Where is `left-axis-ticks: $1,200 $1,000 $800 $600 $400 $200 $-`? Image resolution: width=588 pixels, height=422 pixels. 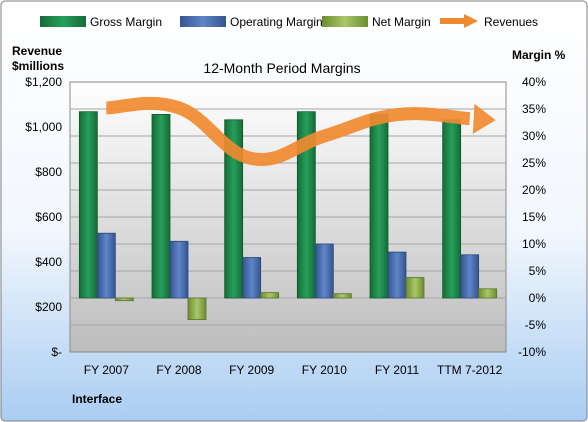
left-axis-ticks: $1,200 $1,000 $800 $600 $400 $200 $- is located at coordinates (43, 217).